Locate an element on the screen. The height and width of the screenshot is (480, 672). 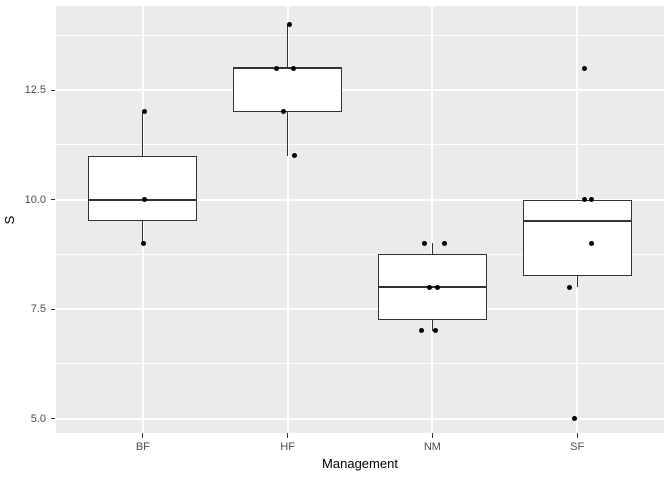
whisker-lower-HF is located at coordinates (288, 133).